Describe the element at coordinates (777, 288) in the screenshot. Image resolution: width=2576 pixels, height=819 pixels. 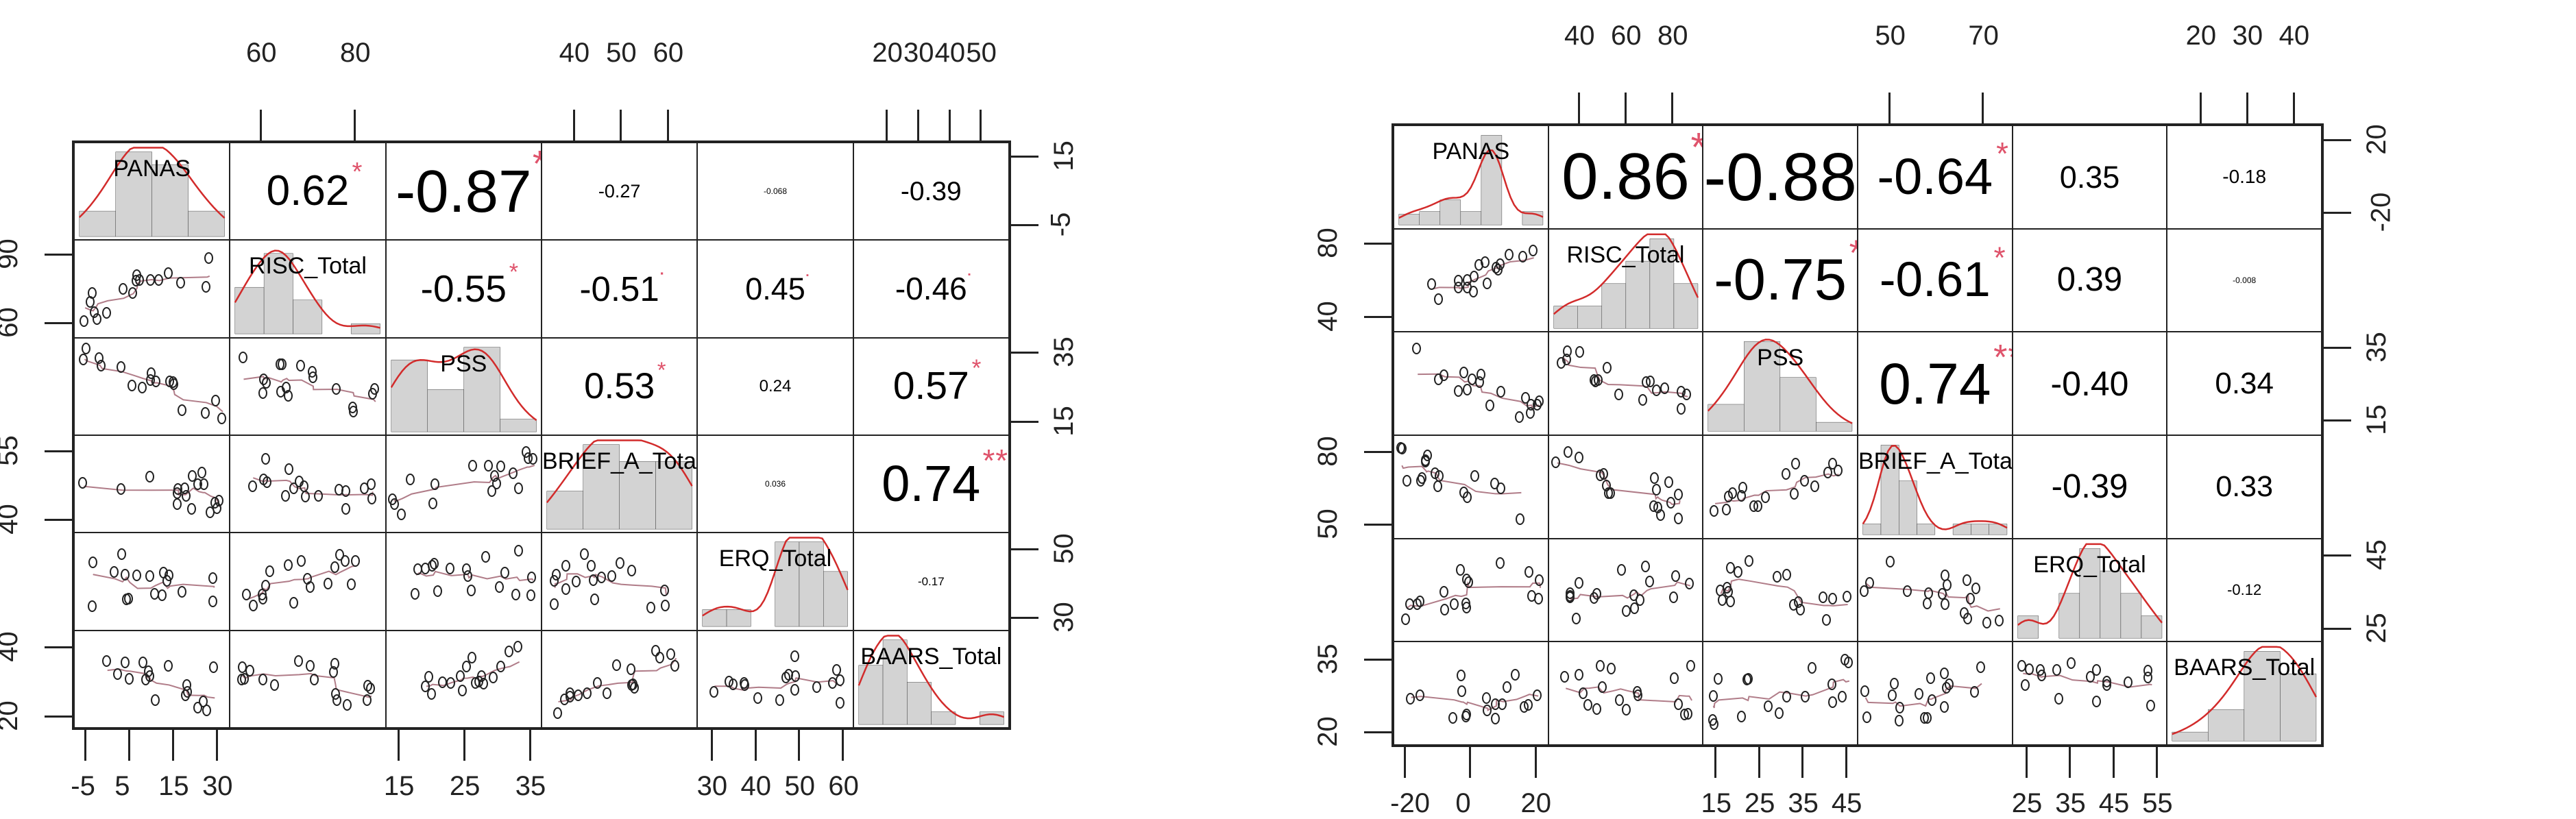
I see `correlation-value: 0.45 ▪` at that location.